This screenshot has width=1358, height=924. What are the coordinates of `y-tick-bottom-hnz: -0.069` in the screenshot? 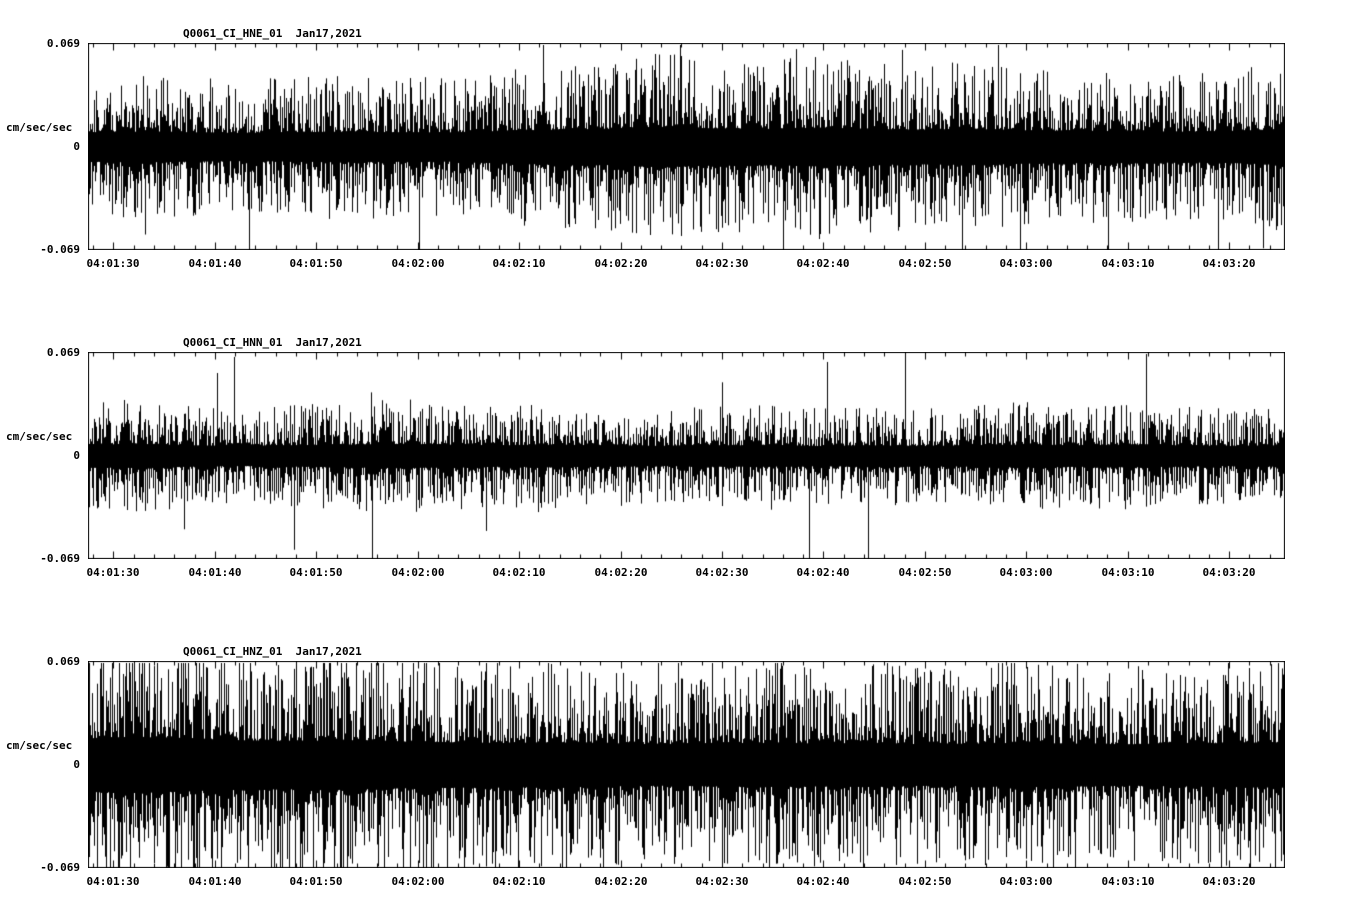 It's located at (60, 867).